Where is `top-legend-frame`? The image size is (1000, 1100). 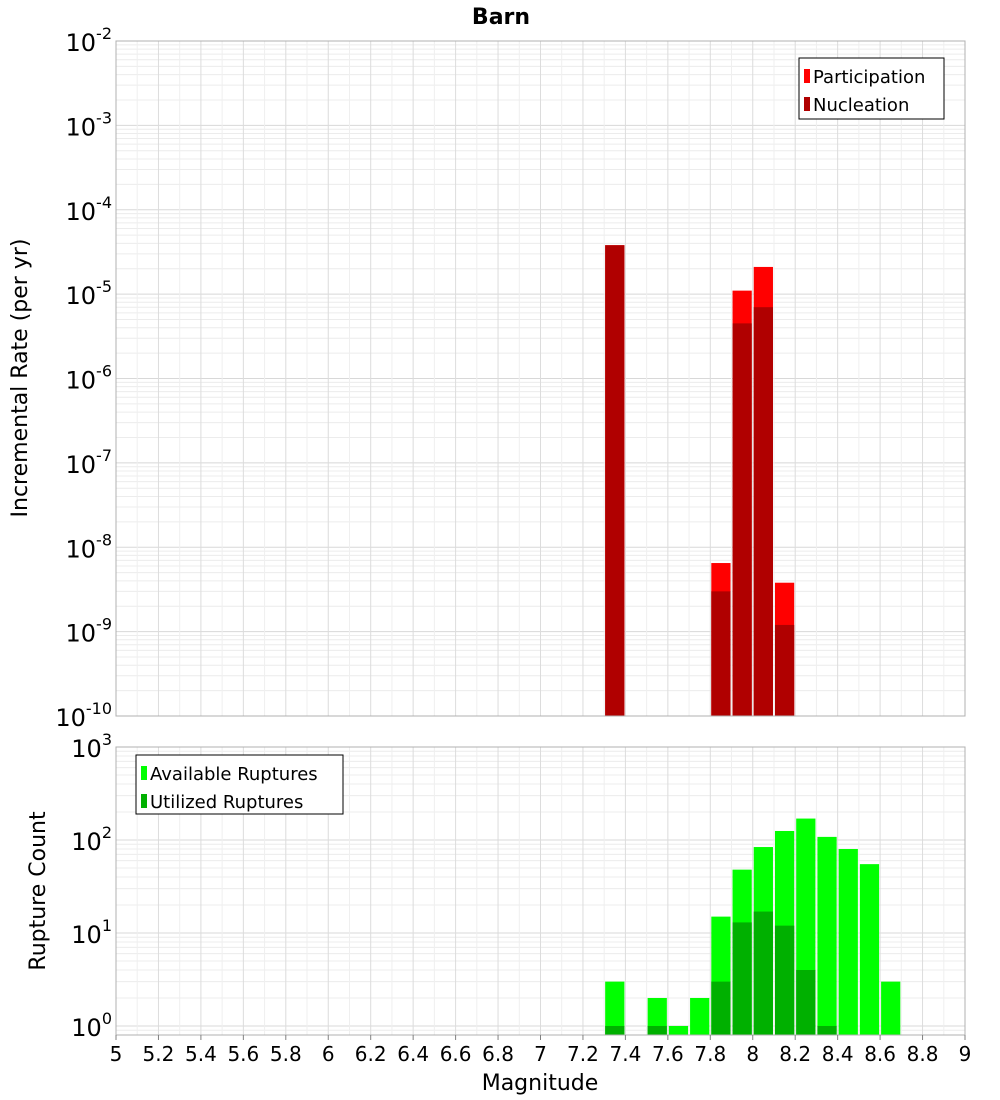 top-legend-frame is located at coordinates (871, 88).